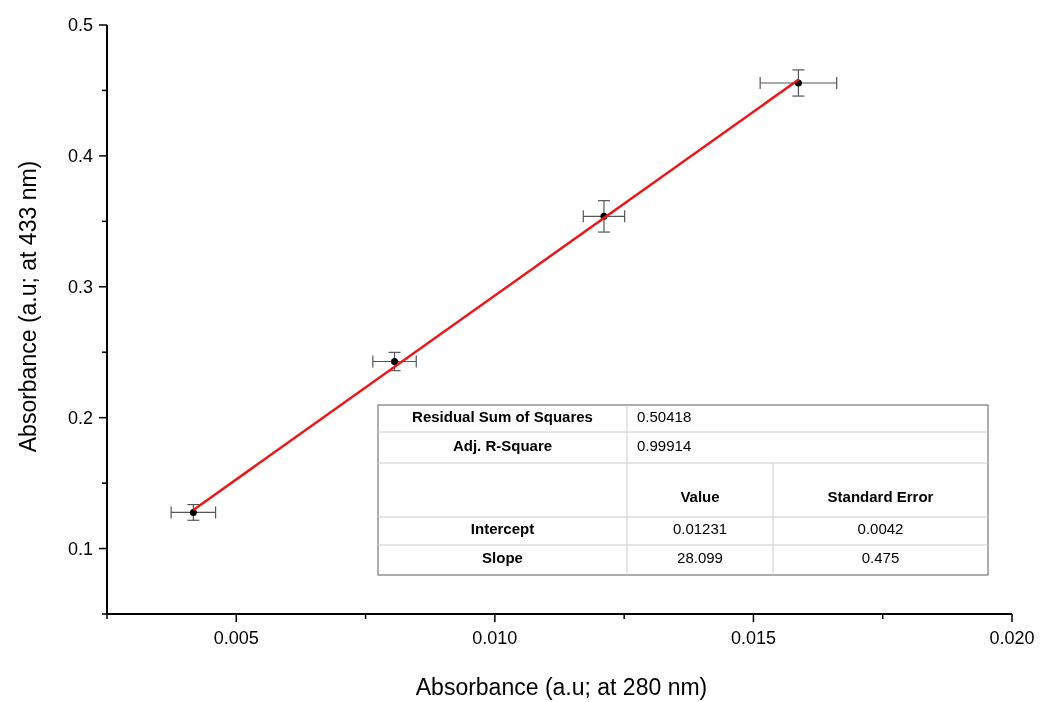  I want to click on annotation: Intercept, so click(502, 529).